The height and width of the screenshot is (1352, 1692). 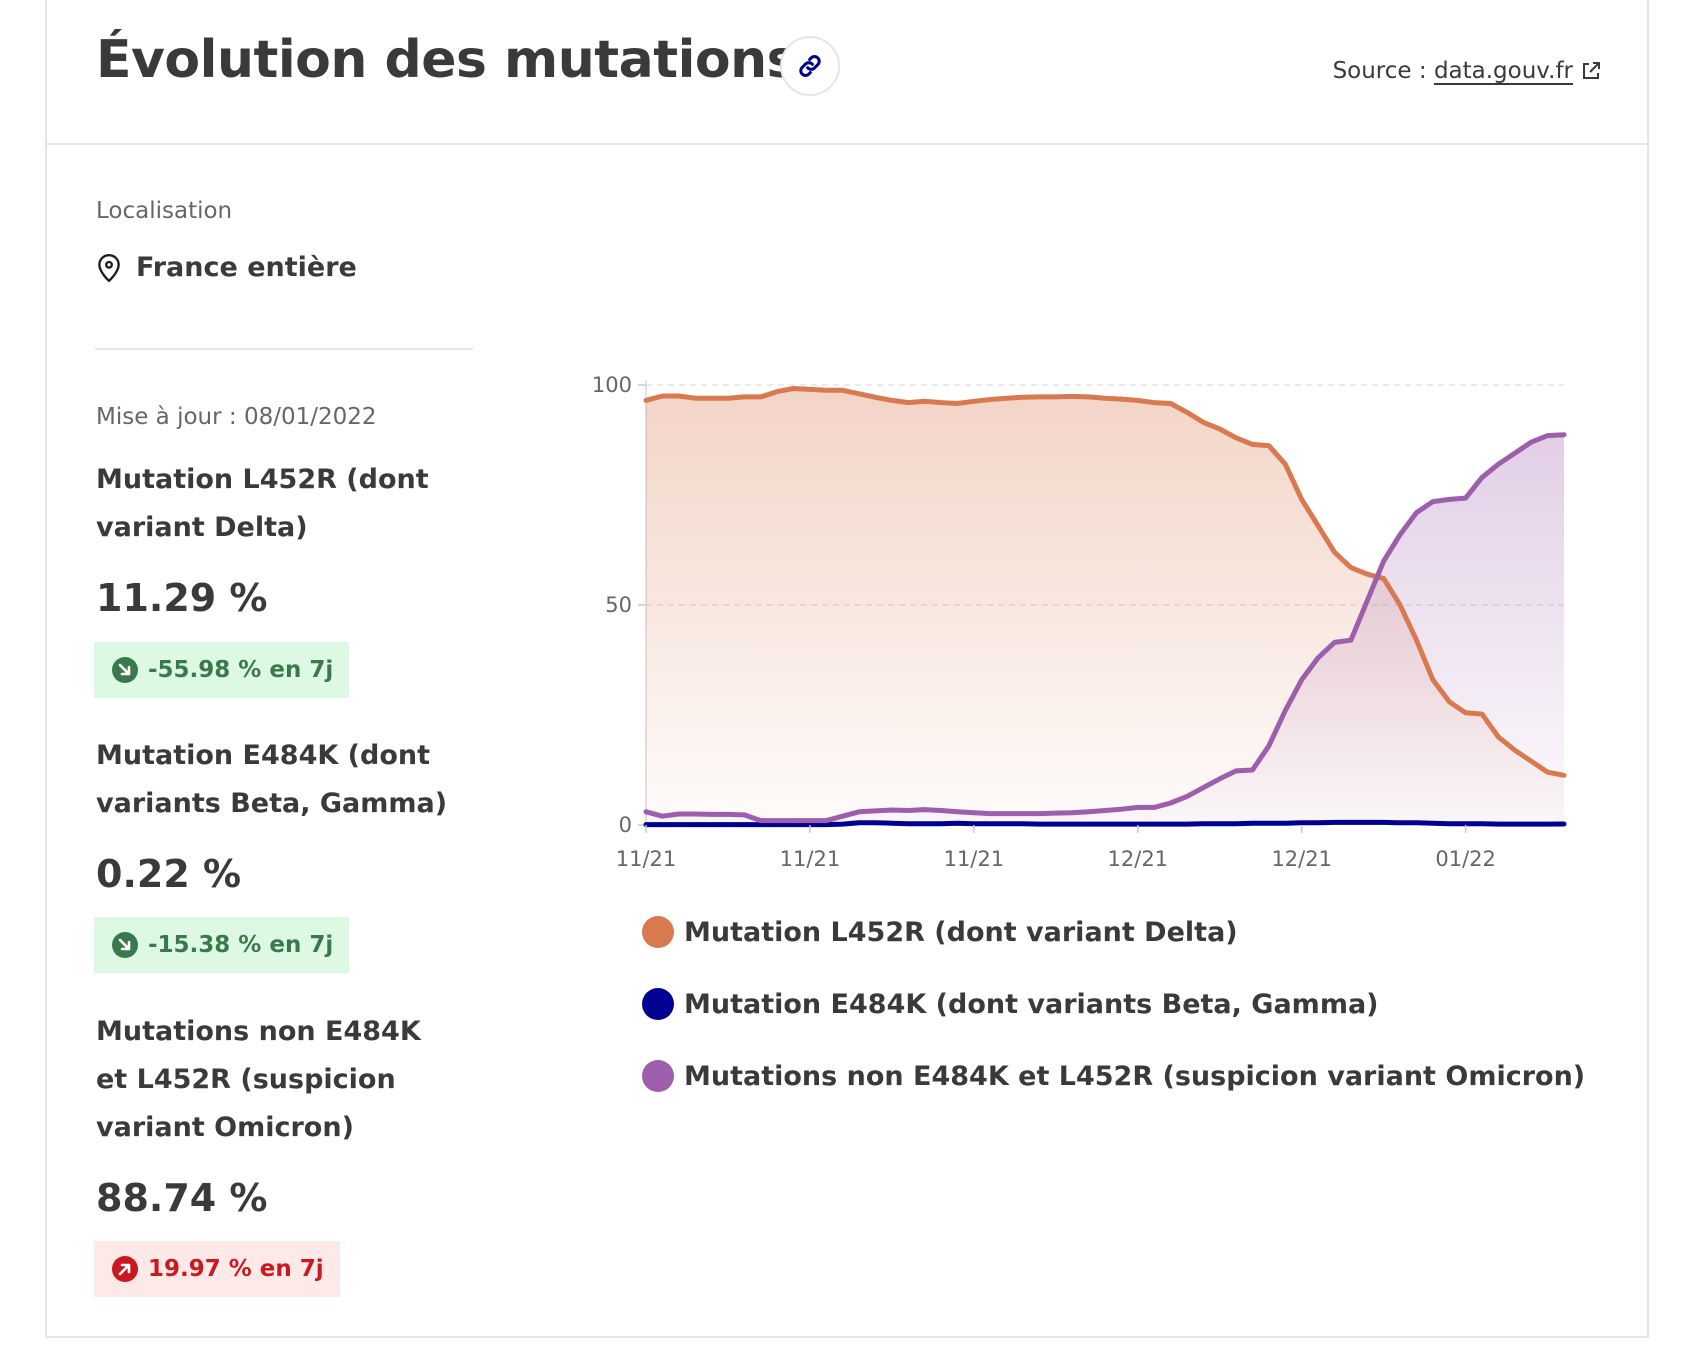 I want to click on trend-text-beta-gamma: -15.38 % en 7j, so click(x=241, y=945).